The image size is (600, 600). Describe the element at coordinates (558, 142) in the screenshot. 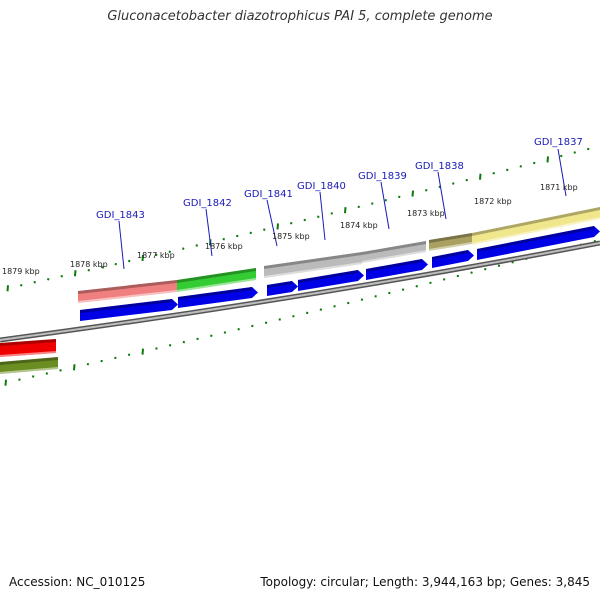

I see `gene-label-gdi-1837: GDI_1837` at that location.